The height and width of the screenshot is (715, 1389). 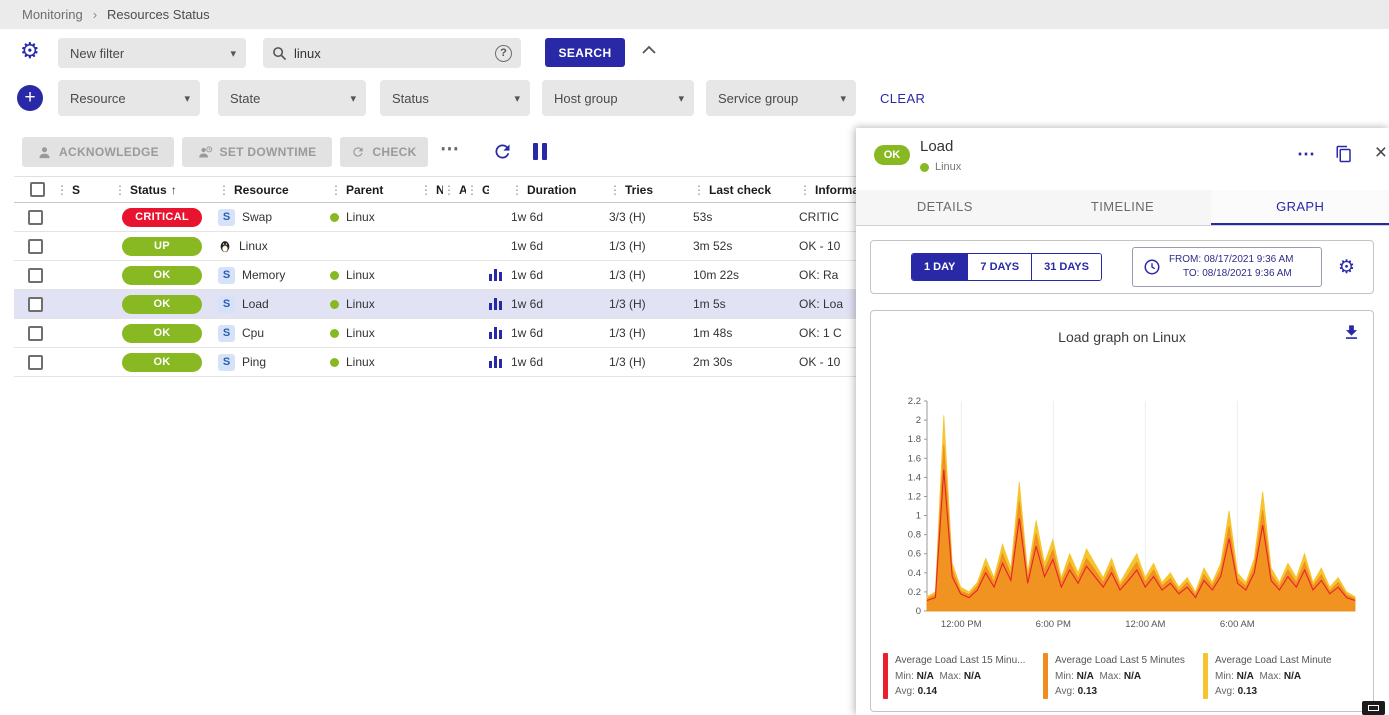 What do you see at coordinates (455, 98) in the screenshot?
I see `status-criteria-select: Status ▾` at bounding box center [455, 98].